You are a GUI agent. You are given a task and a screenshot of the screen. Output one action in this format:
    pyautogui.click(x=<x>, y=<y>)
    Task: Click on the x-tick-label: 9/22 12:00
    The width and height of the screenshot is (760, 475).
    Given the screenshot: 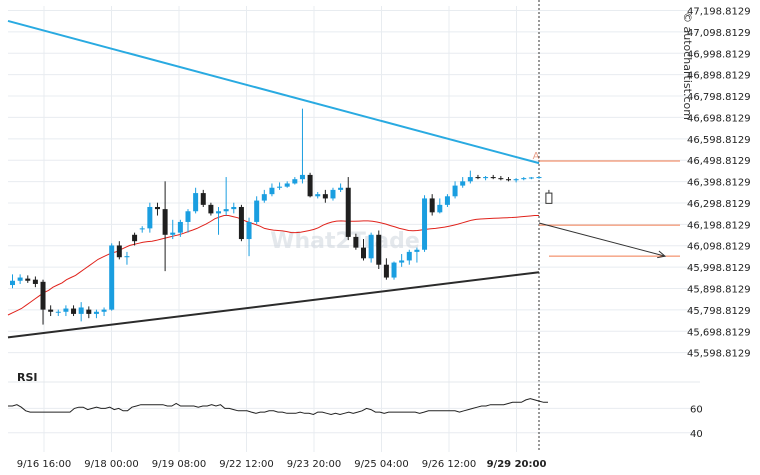 What is the action you would take?
    pyautogui.click(x=246, y=464)
    